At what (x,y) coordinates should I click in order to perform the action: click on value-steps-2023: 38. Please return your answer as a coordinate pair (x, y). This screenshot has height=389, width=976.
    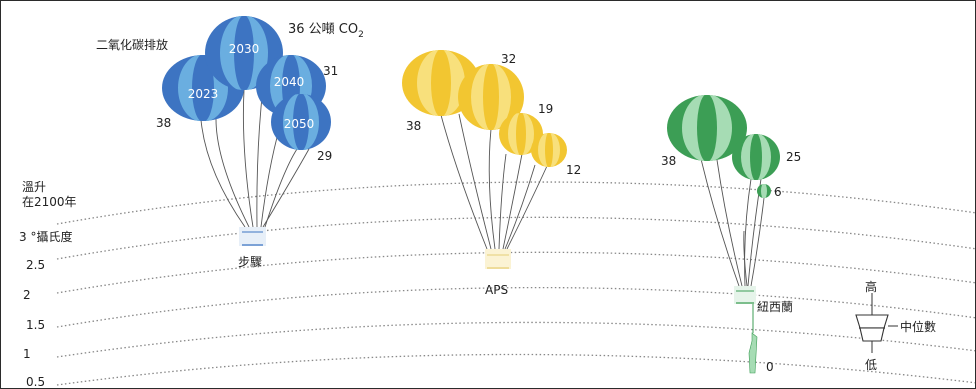
    Looking at the image, I should click on (163, 123).